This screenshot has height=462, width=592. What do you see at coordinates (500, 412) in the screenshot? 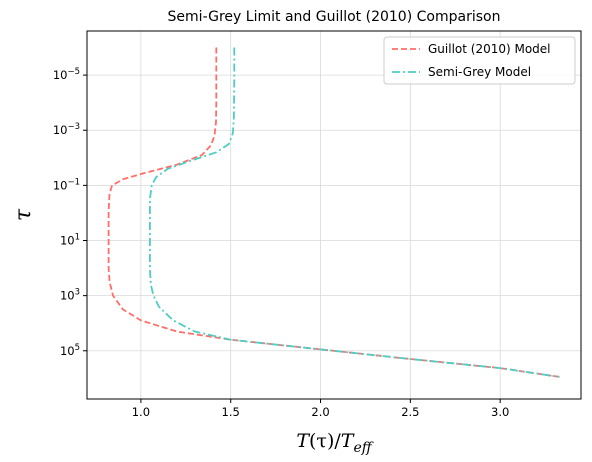
I see `x-tick-label: 3.0` at bounding box center [500, 412].